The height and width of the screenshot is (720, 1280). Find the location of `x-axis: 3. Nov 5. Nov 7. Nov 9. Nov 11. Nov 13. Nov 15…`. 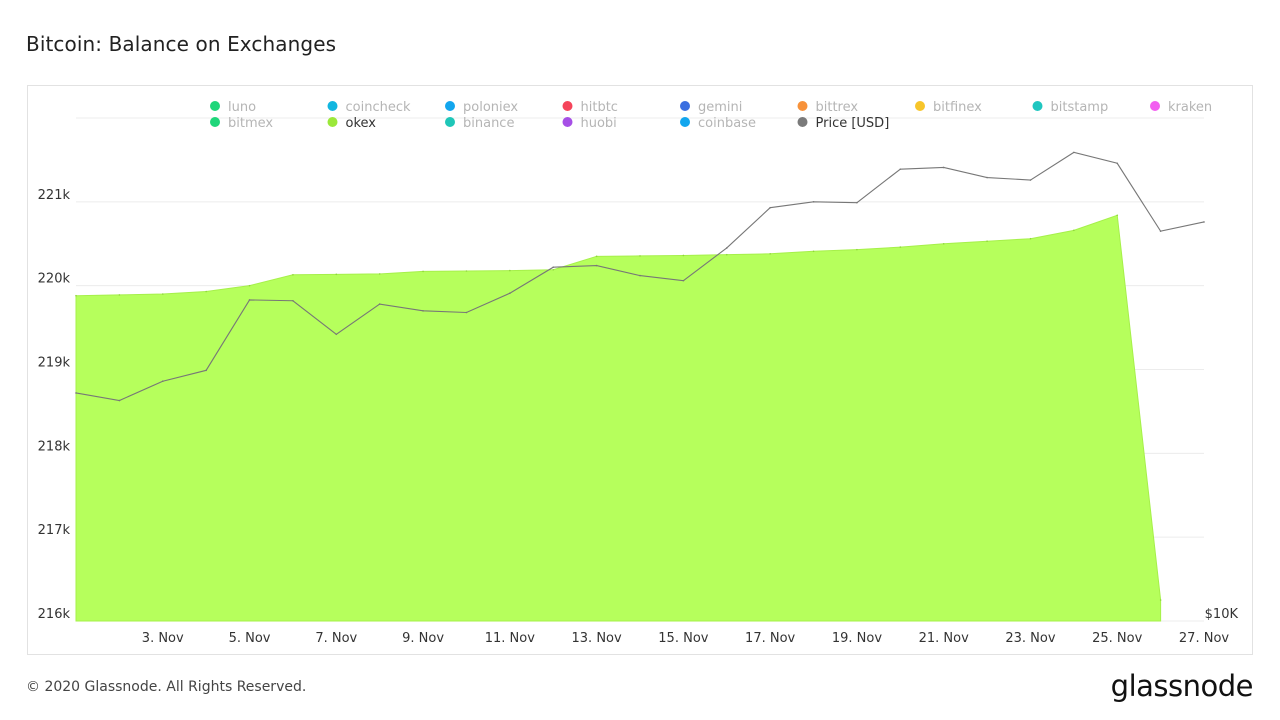

x-axis: 3. Nov 5. Nov 7. Nov 9. Nov 11. Nov 13. Nov 15… is located at coordinates (686, 638).